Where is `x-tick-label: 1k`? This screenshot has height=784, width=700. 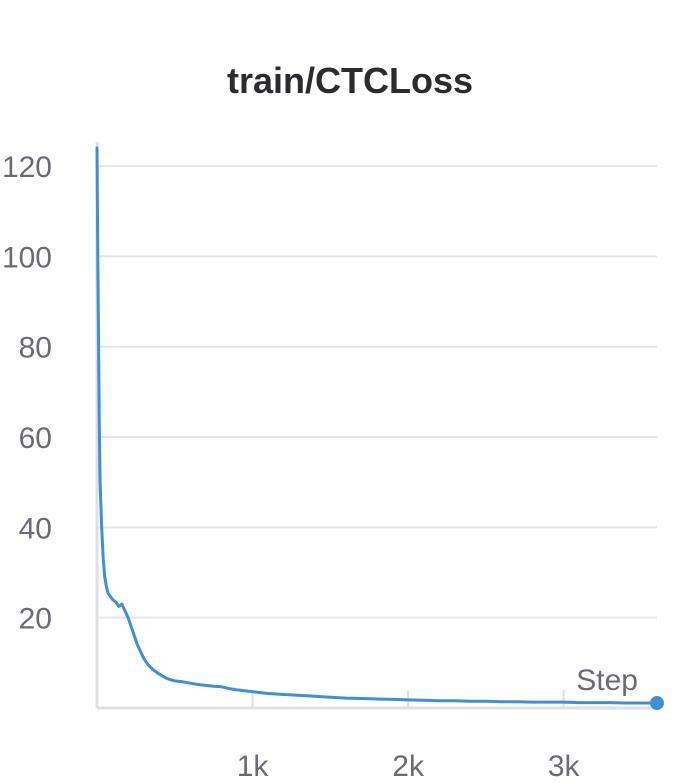 x-tick-label: 1k is located at coordinates (253, 766).